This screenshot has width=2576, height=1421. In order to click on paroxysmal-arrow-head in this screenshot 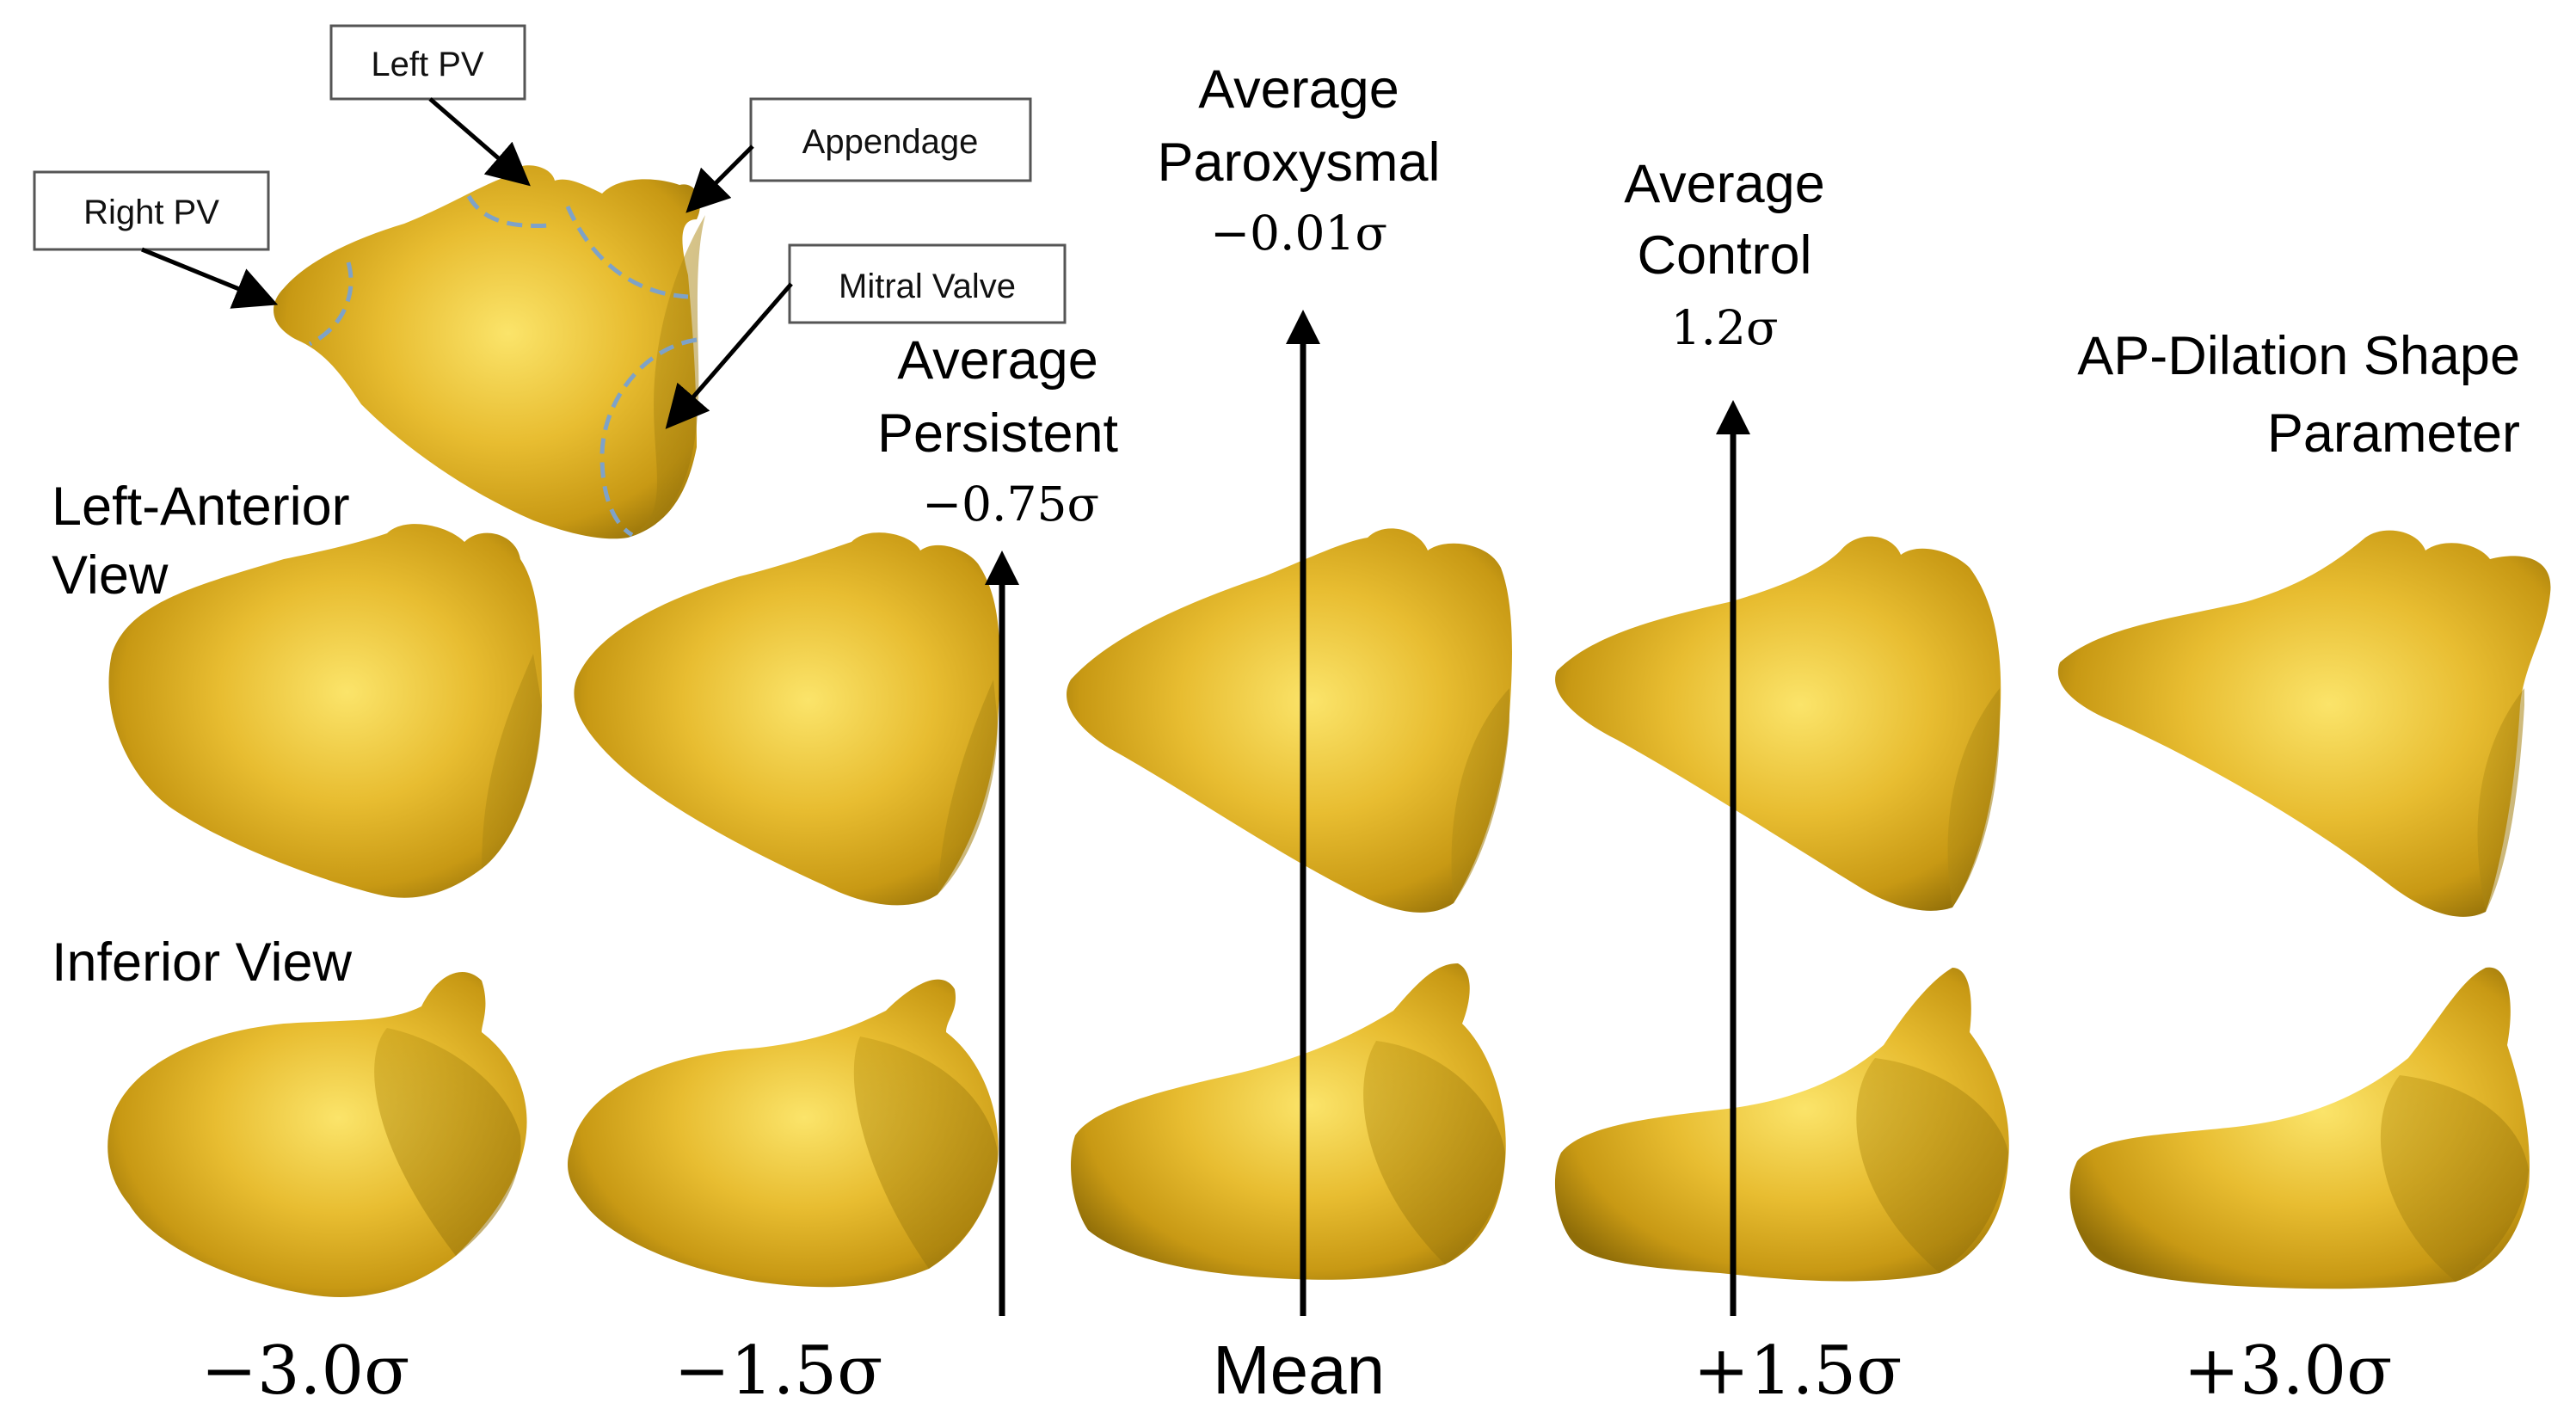, I will do `click(1303, 327)`.